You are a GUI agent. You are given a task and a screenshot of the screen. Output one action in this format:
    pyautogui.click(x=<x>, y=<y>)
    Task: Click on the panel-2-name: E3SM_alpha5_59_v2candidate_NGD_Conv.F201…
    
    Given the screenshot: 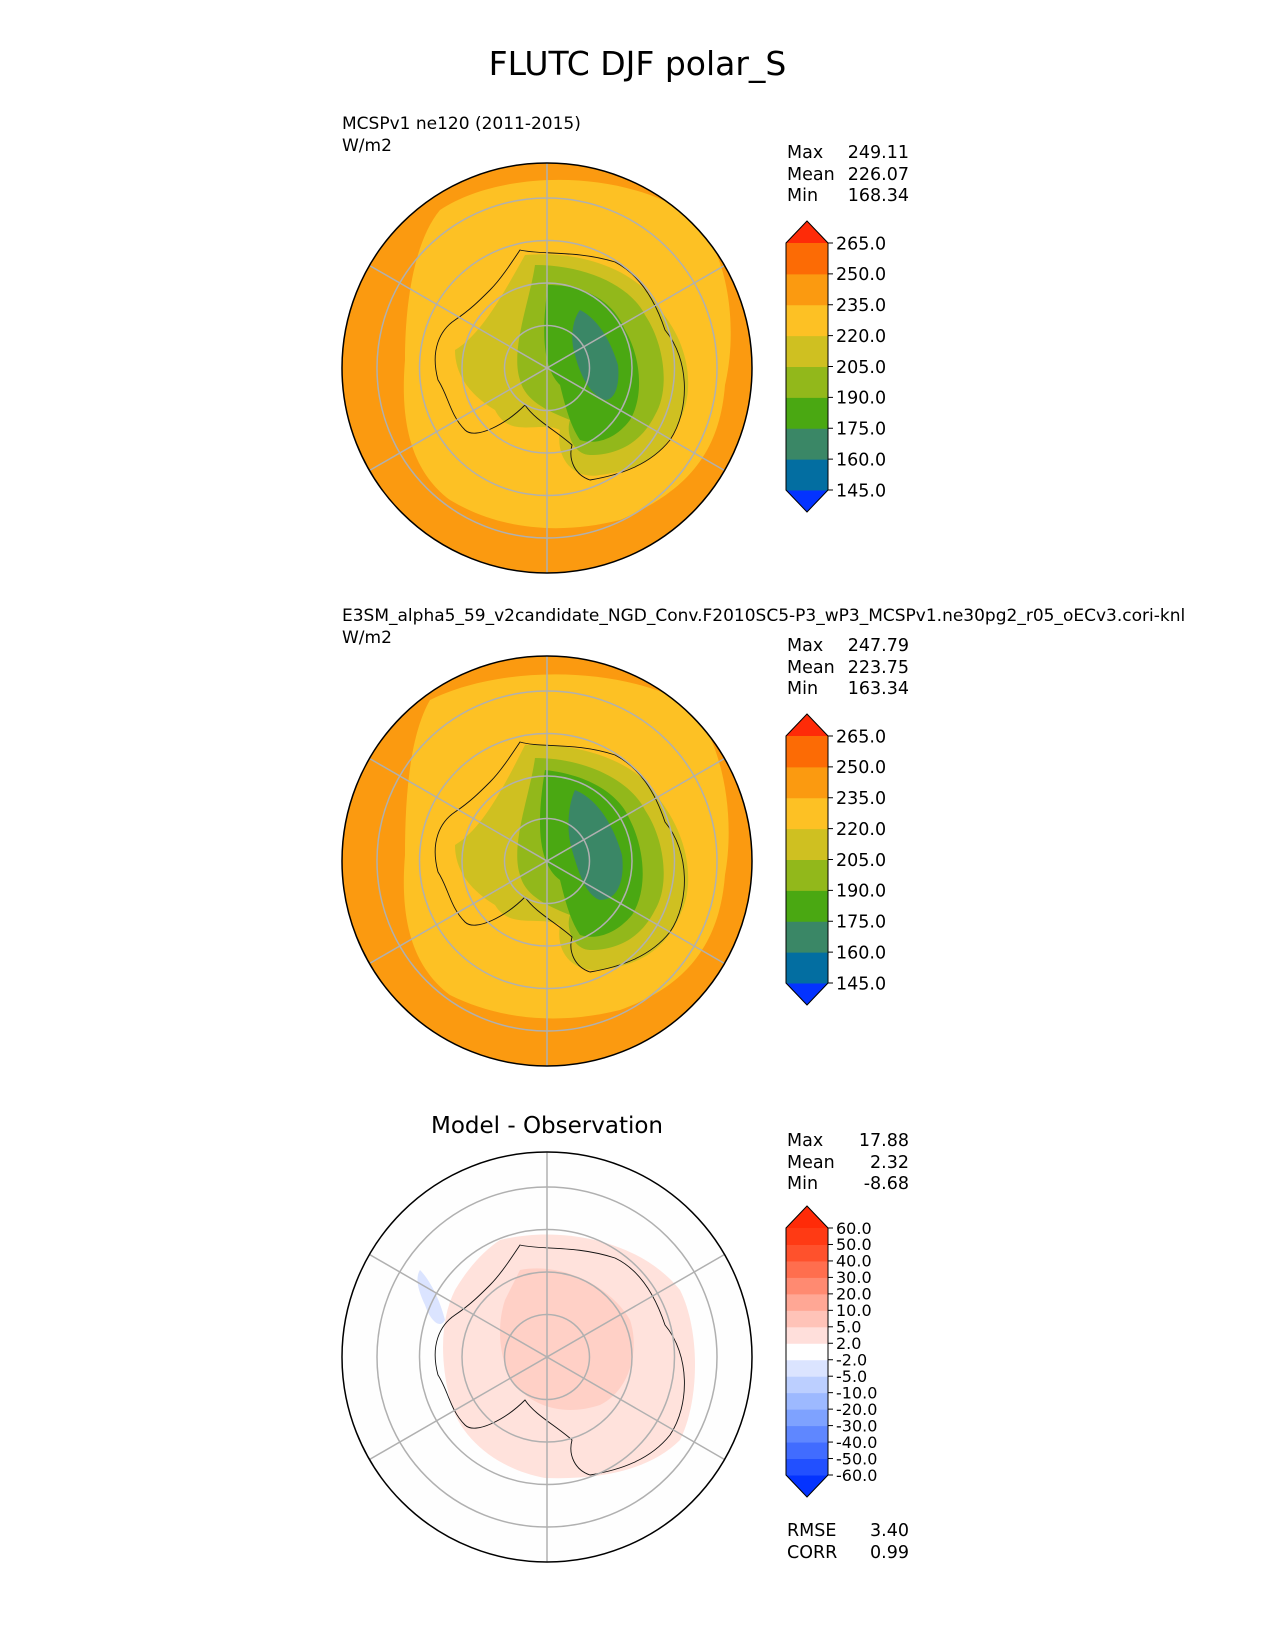 What is the action you would take?
    pyautogui.click(x=764, y=616)
    